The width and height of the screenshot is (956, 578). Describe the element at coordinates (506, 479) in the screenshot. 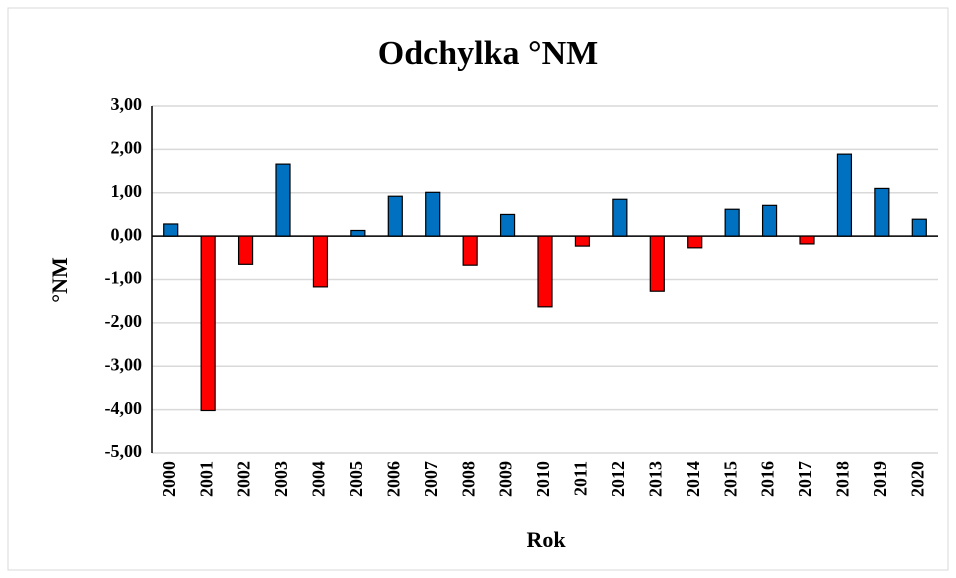

I see `x-tick-label: 2009` at that location.